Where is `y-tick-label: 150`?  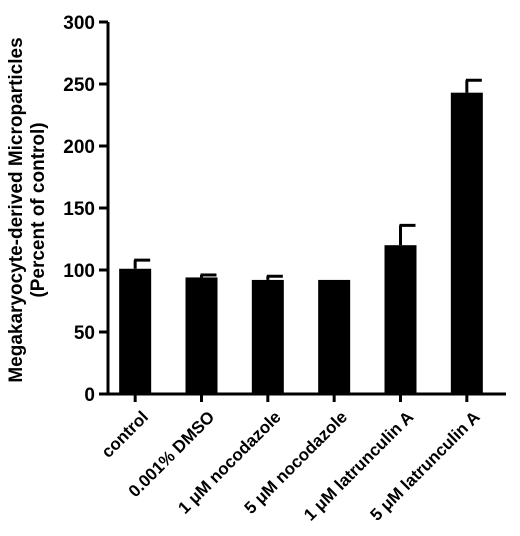 y-tick-label: 150 is located at coordinates (79, 209).